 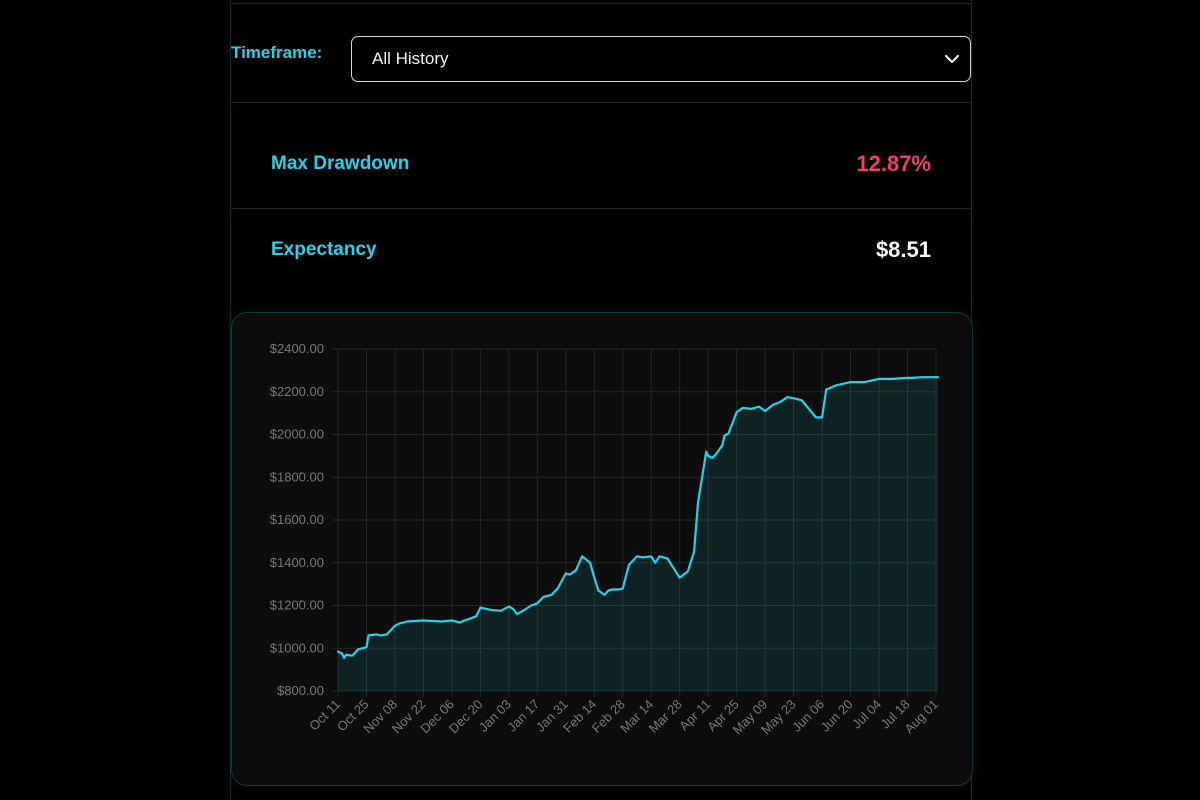 What do you see at coordinates (324, 249) in the screenshot?
I see `expectancy-label: Expectancy` at bounding box center [324, 249].